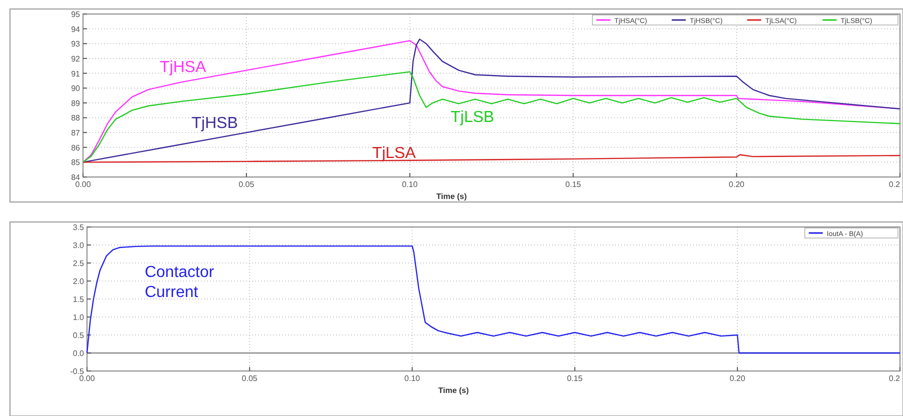  Describe the element at coordinates (76, 133) in the screenshot. I see `y-tick-label: 87` at that location.